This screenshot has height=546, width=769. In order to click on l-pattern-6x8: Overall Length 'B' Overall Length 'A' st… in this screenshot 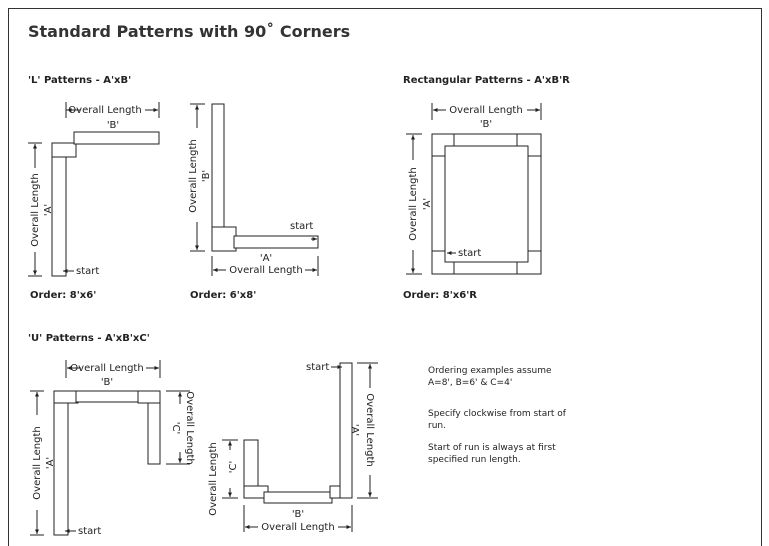, I will do `click(253, 189)`.